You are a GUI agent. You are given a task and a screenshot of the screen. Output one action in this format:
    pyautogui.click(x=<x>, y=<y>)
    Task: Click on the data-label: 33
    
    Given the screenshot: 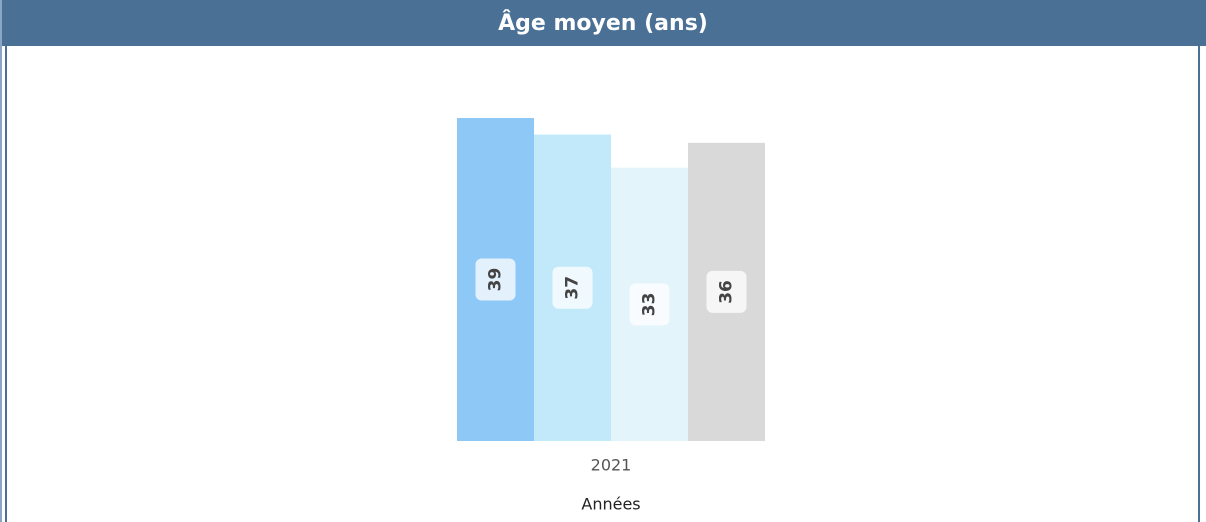 What is the action you would take?
    pyautogui.click(x=650, y=305)
    